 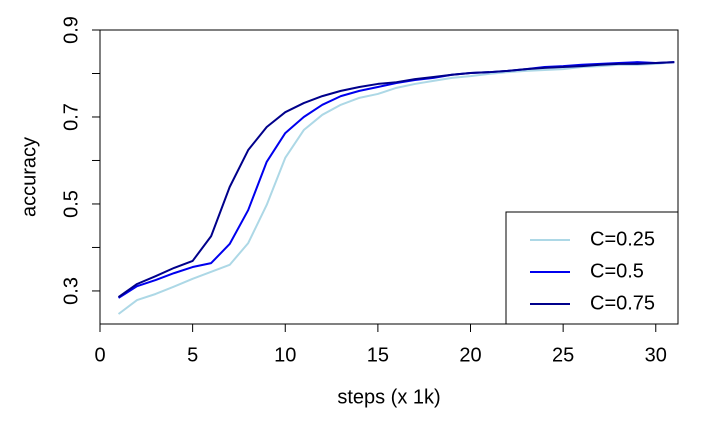 I want to click on legend-label: C=0.5, so click(x=617, y=271).